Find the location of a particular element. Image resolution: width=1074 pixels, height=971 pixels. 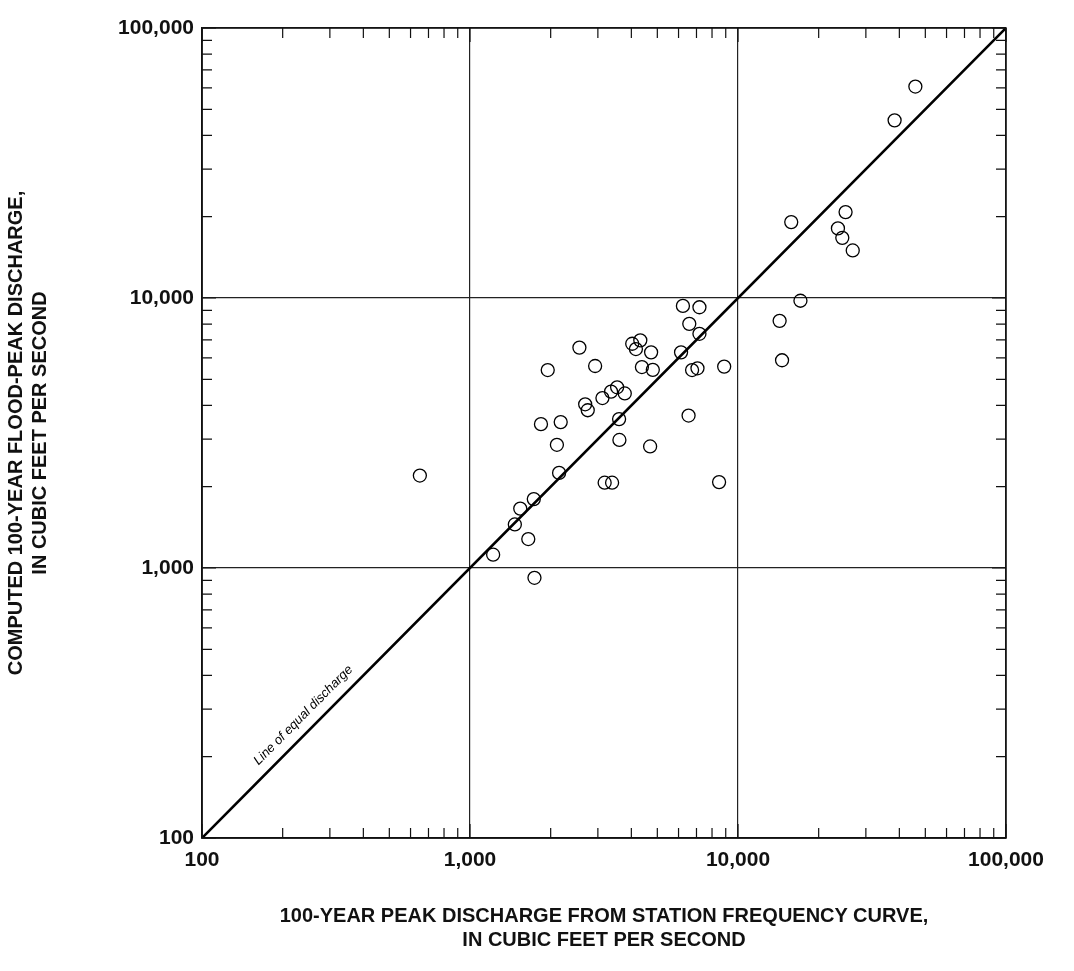

x-tick-label: 10,000 is located at coordinates (738, 859).